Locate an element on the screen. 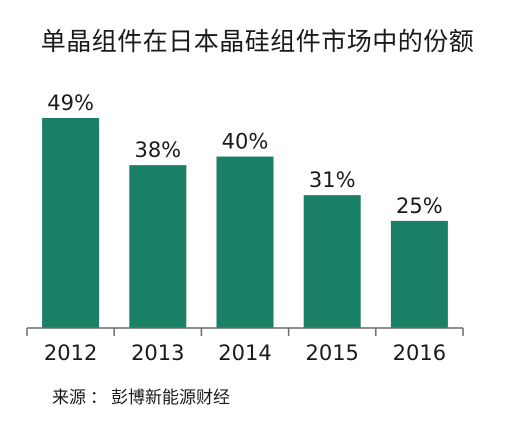  x-axis is located at coordinates (245, 331).